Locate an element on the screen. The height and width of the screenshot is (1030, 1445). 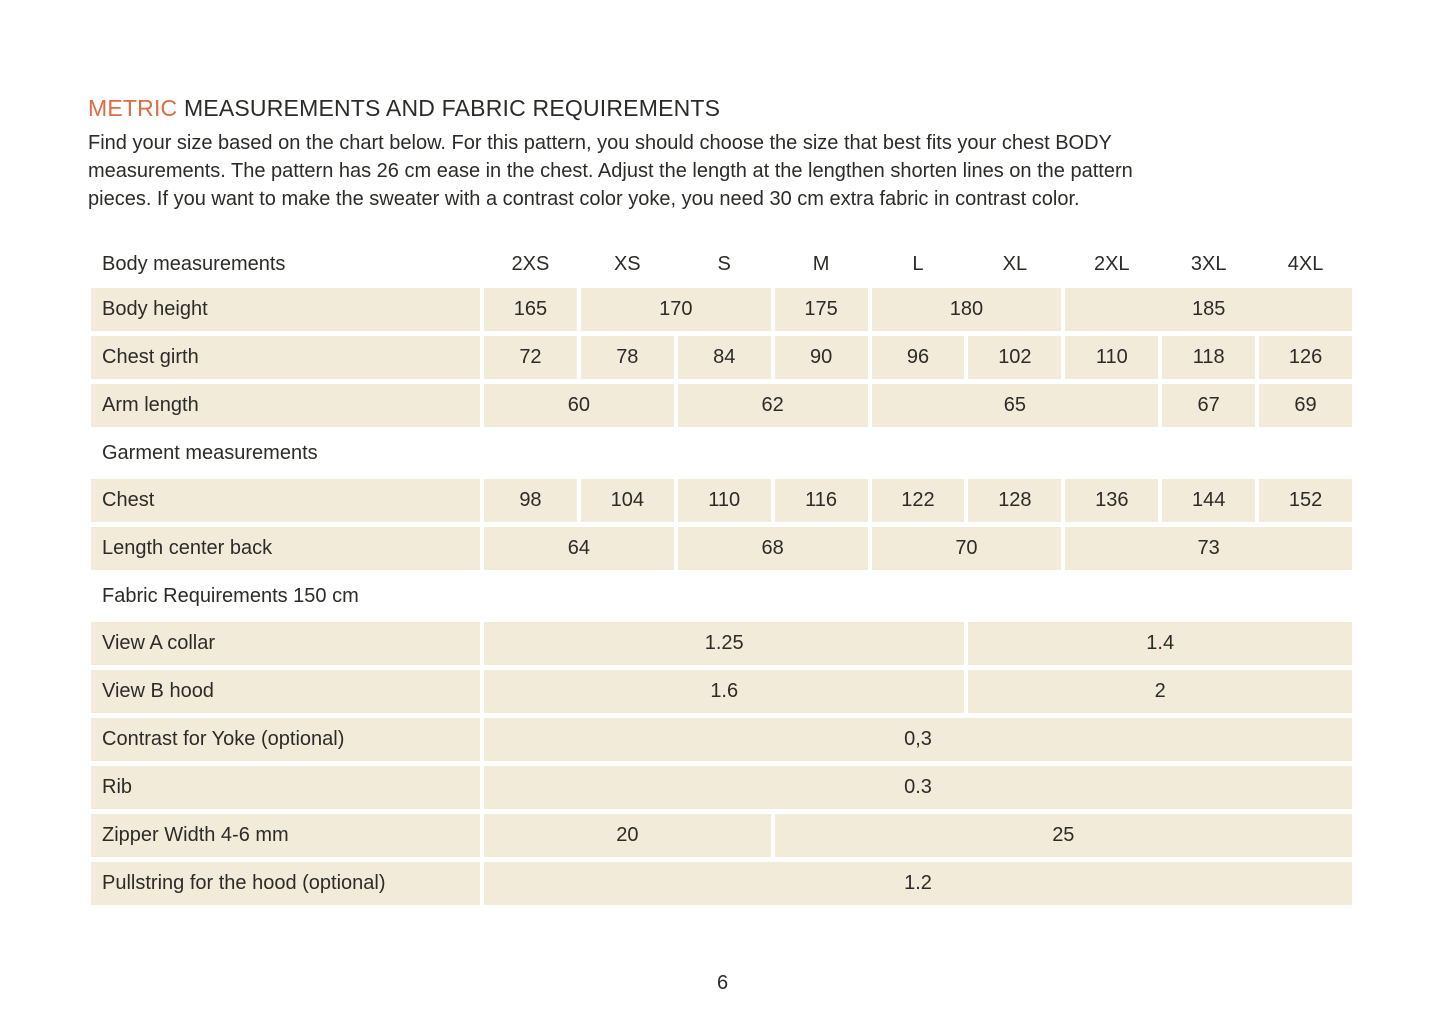
table-value-cell: 122 is located at coordinates (918, 500).